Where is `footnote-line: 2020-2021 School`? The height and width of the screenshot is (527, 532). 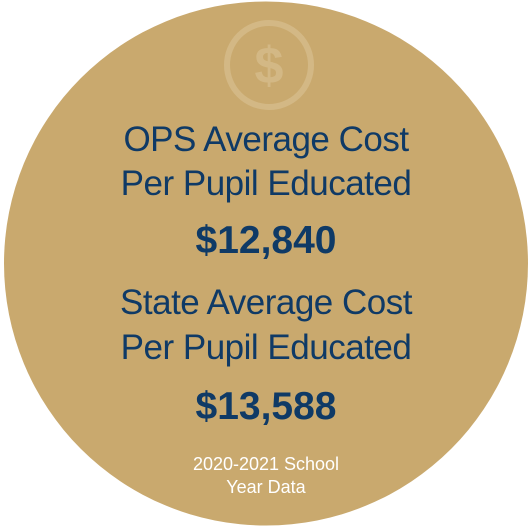 footnote-line: 2020-2021 School is located at coordinates (266, 464).